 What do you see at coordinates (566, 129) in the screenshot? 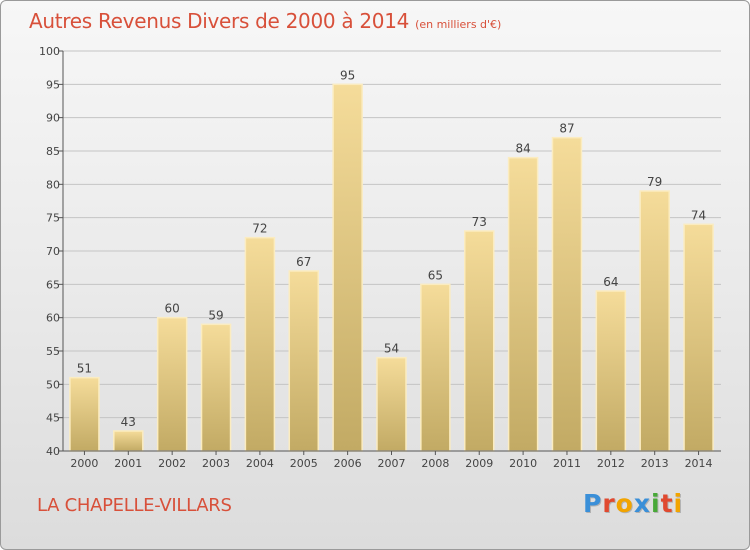
I see `bar-value-label: 87` at bounding box center [566, 129].